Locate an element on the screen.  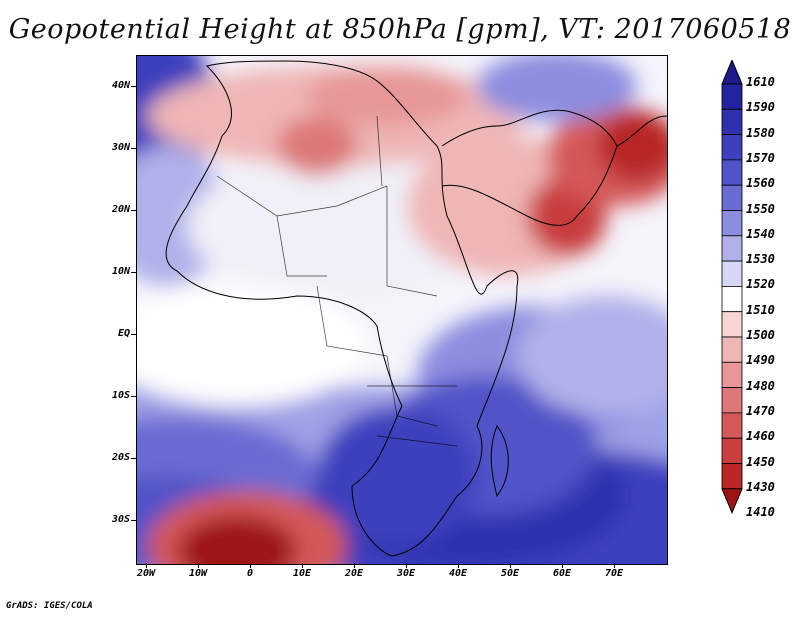
lon-label: 60E is located at coordinates (562, 573).